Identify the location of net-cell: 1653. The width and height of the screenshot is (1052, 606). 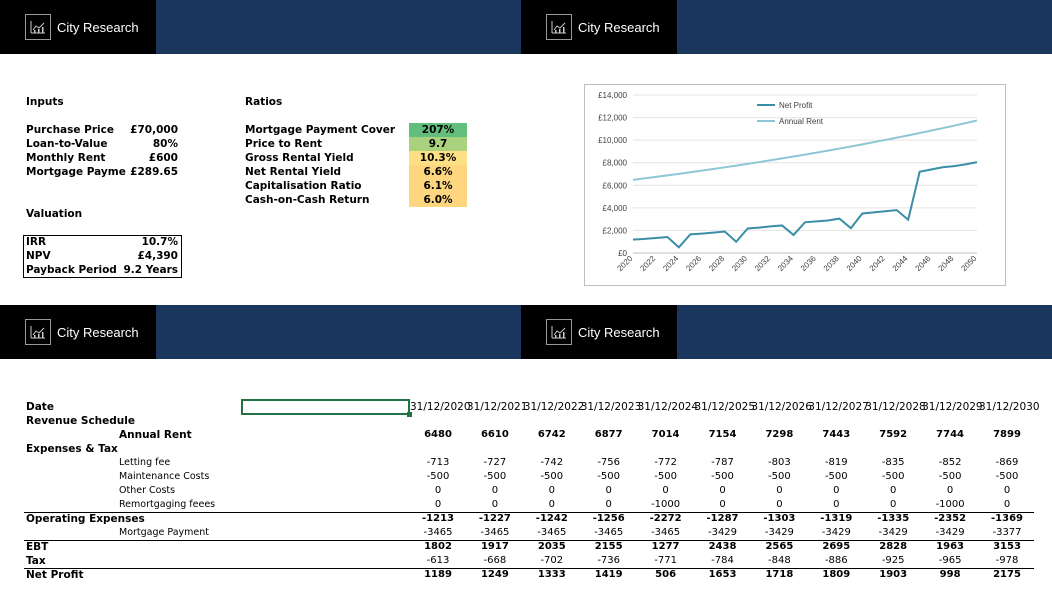
(722, 574).